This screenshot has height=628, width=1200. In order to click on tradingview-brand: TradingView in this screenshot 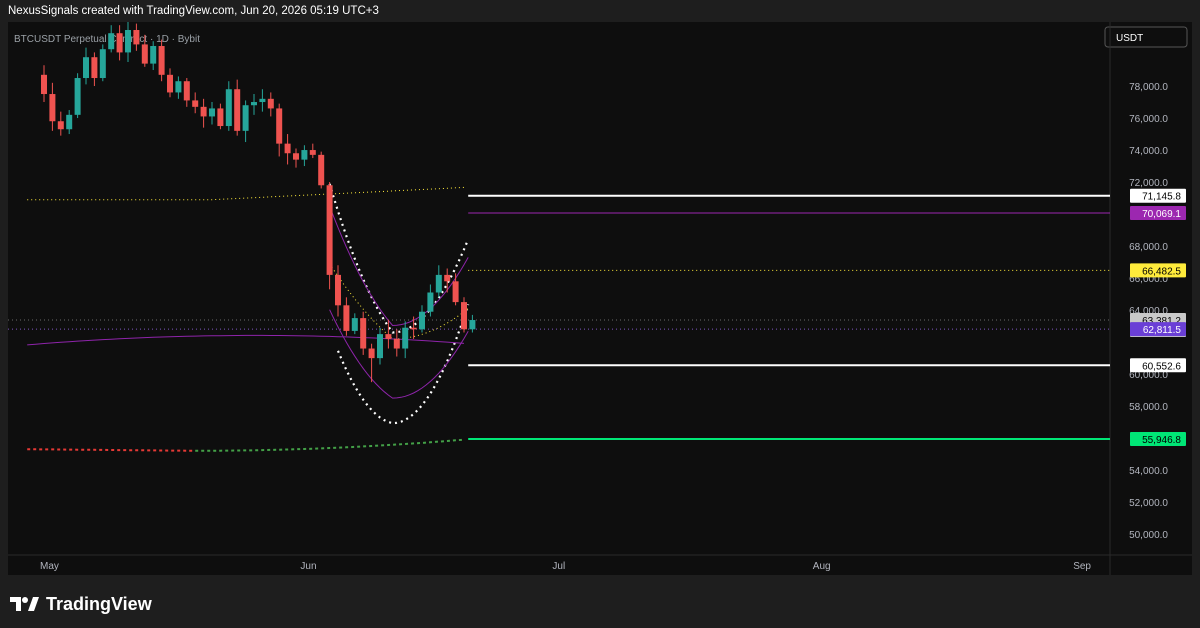, I will do `click(99, 603)`.